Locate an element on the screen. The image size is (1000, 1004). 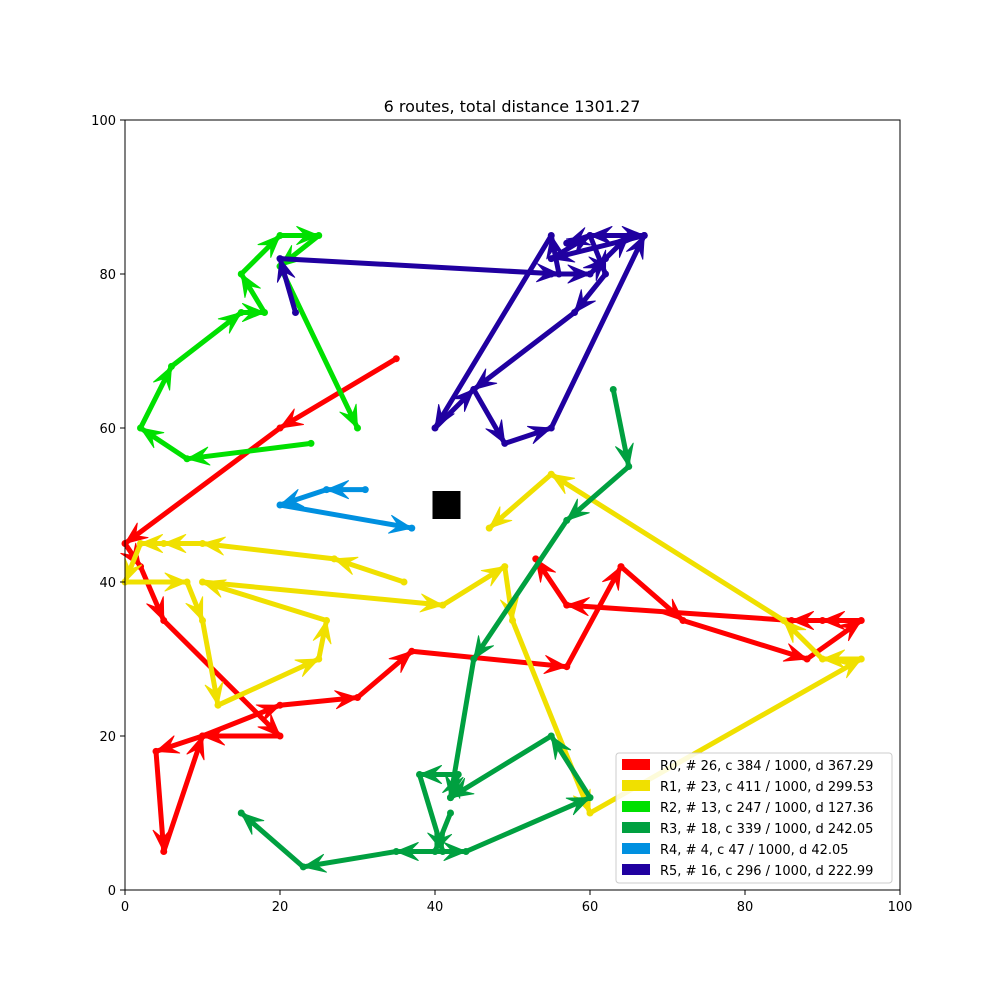
y-tick-label: 20 is located at coordinates (107, 737).